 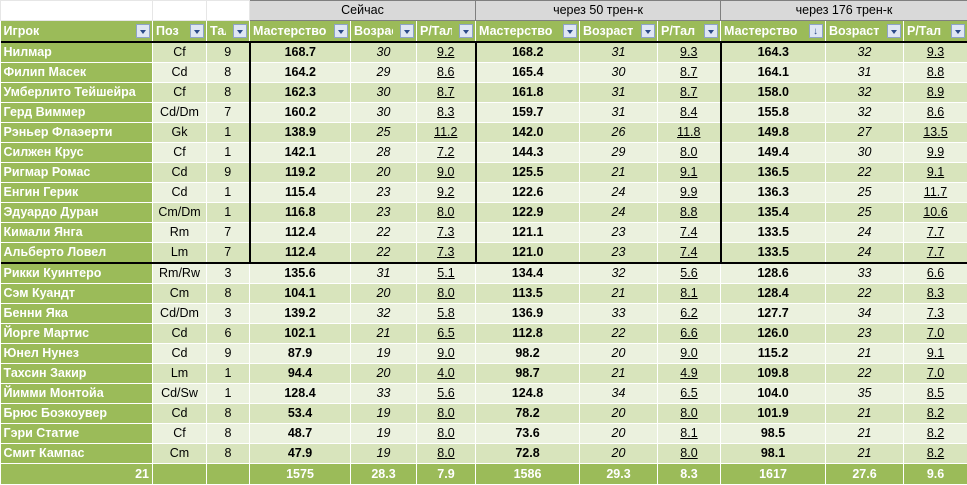 I want to click on total-rtal-176-cell: 9.6, so click(x=935, y=474).